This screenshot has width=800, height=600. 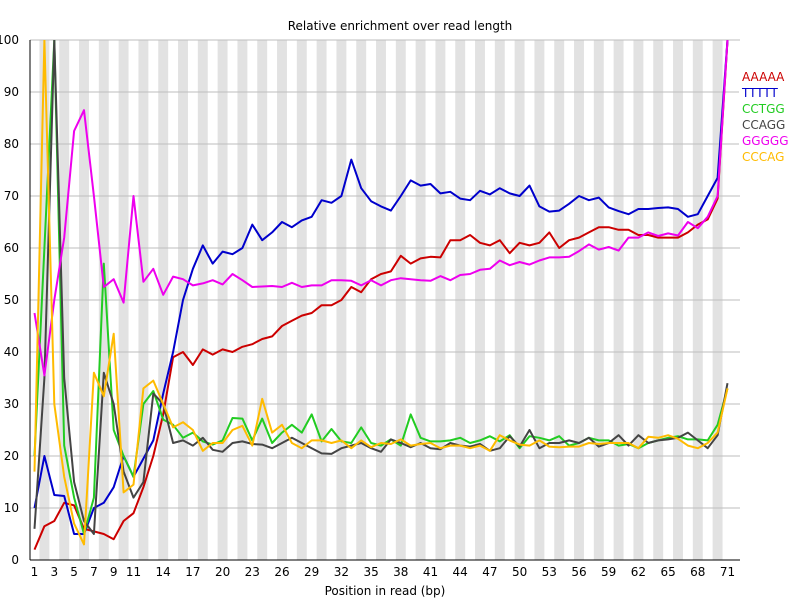 I want to click on legend-label: CCAGG, so click(x=763, y=125).